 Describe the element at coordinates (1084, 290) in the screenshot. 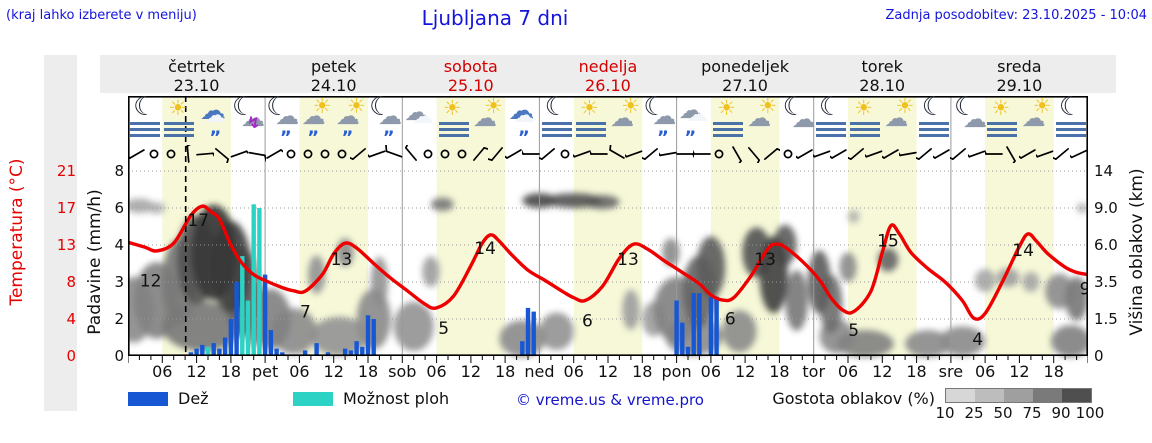

I see `temperature-label: 9` at that location.